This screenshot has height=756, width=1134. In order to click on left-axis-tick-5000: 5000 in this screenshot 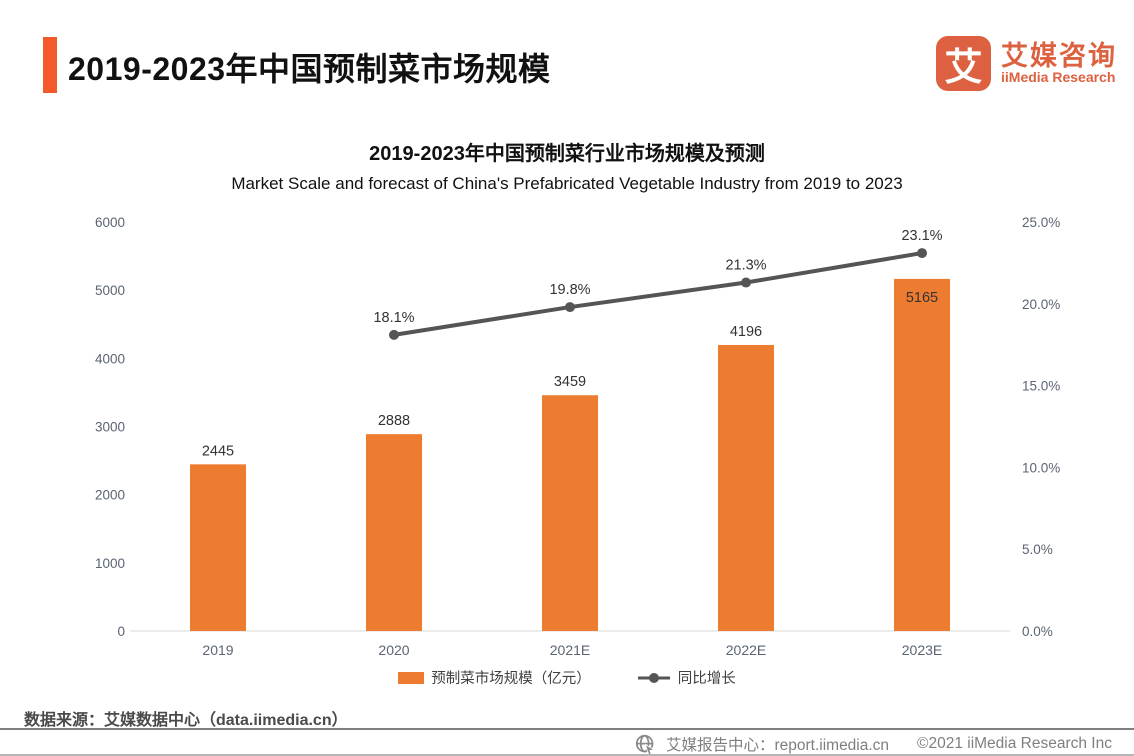, I will do `click(110, 290)`.